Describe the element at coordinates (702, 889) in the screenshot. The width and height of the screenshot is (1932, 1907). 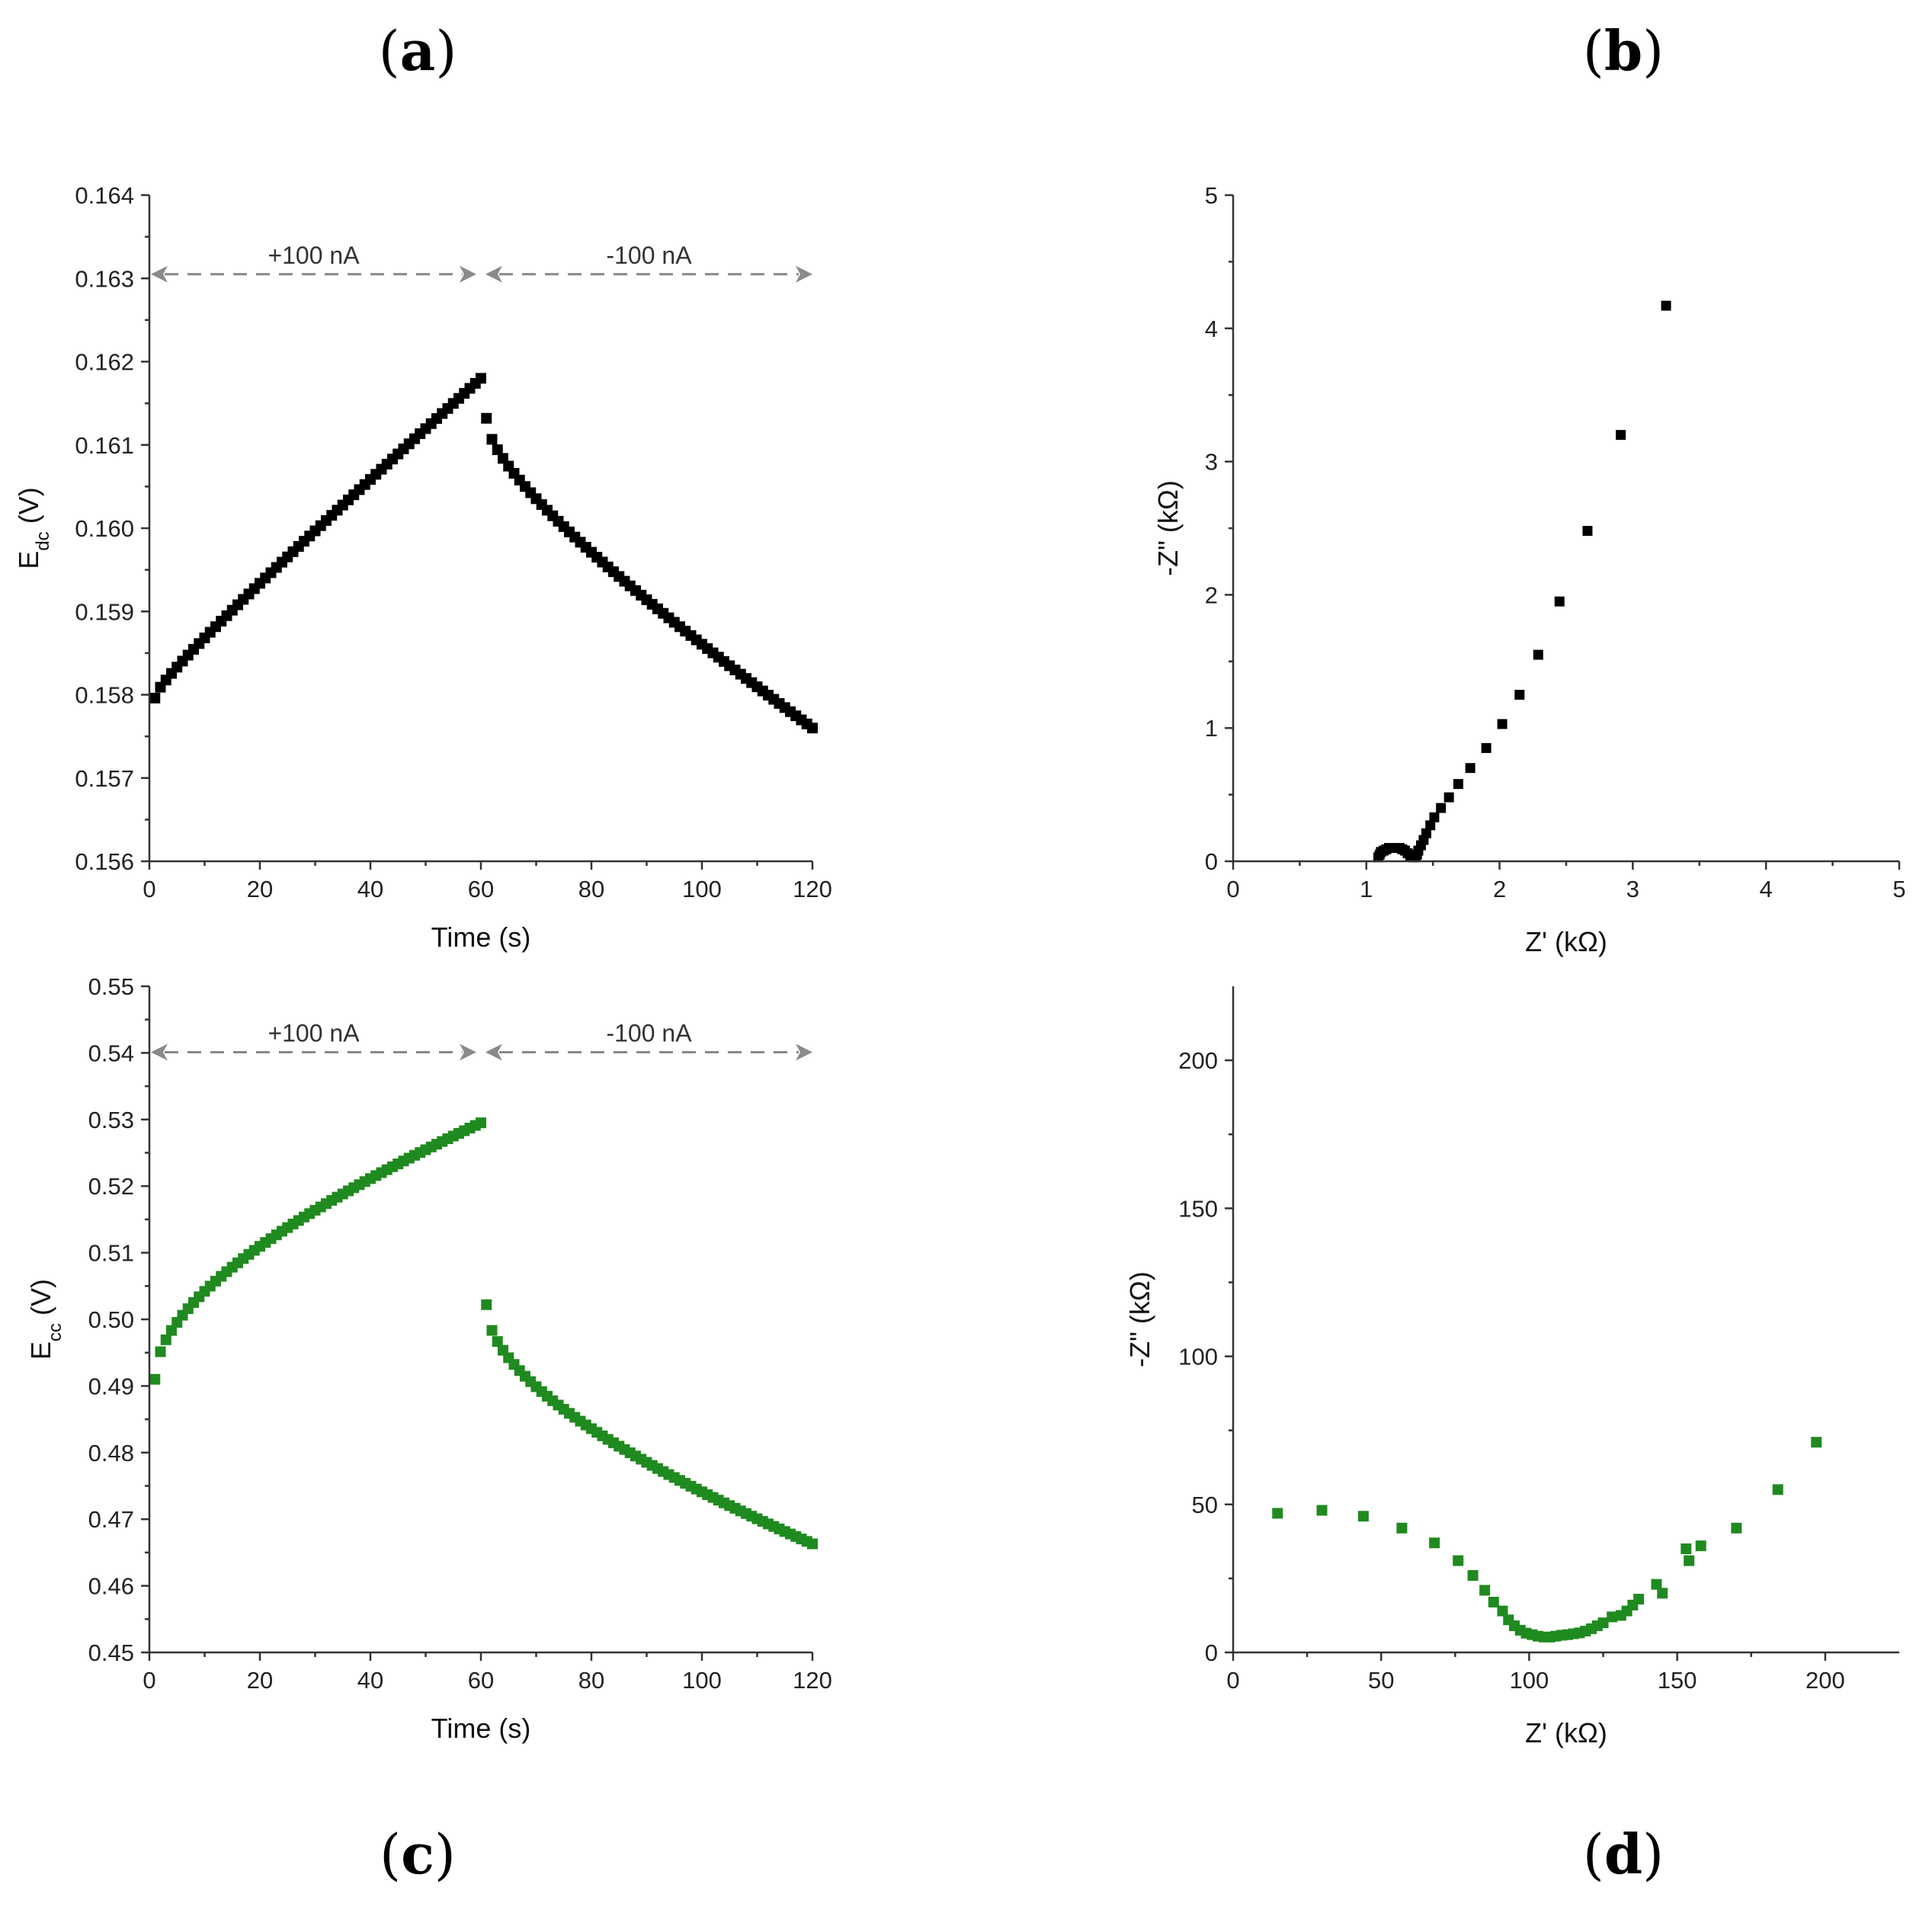
I see `chart-a-x-tick-label: 100` at that location.